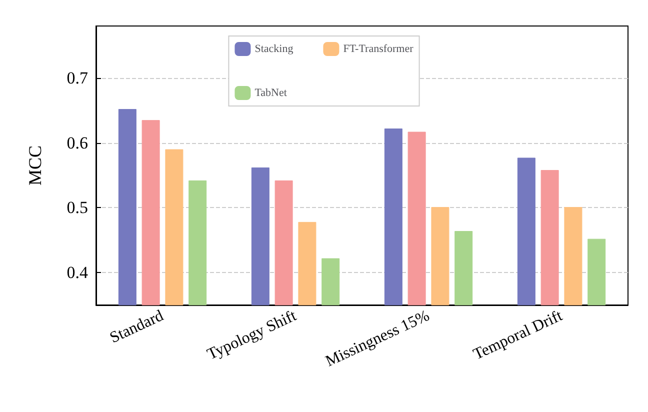 This screenshot has height=412, width=648. I want to click on legend-label: TabNet, so click(270, 93).